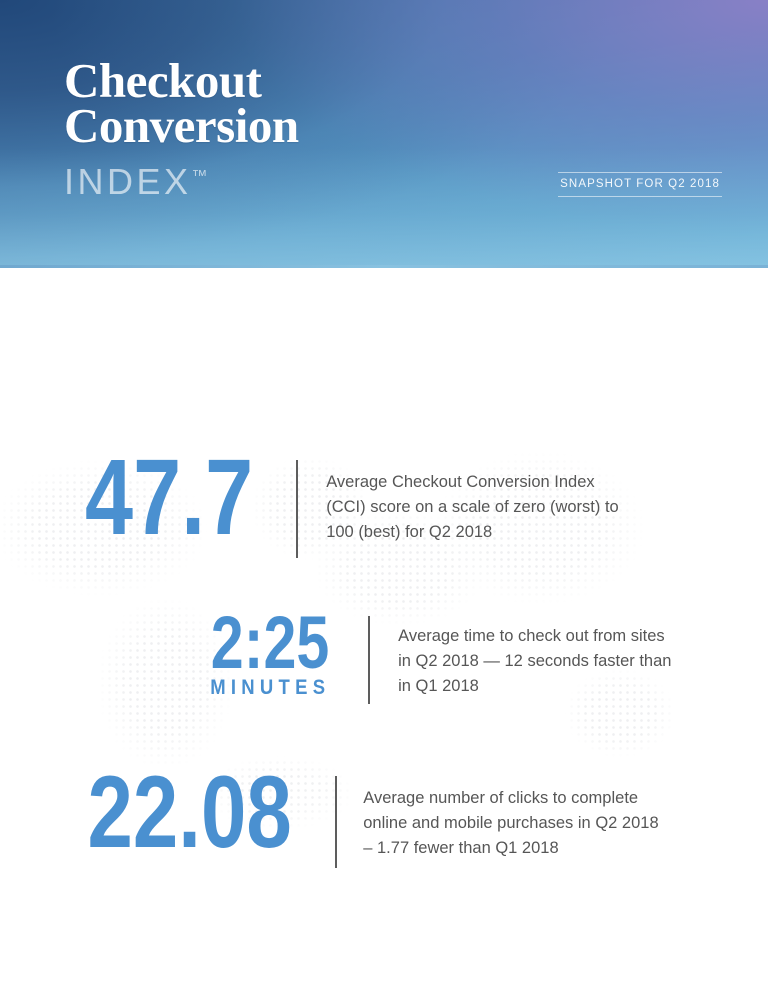  I want to click on stat-value-group: 2:25 MINUTES, so click(270, 650).